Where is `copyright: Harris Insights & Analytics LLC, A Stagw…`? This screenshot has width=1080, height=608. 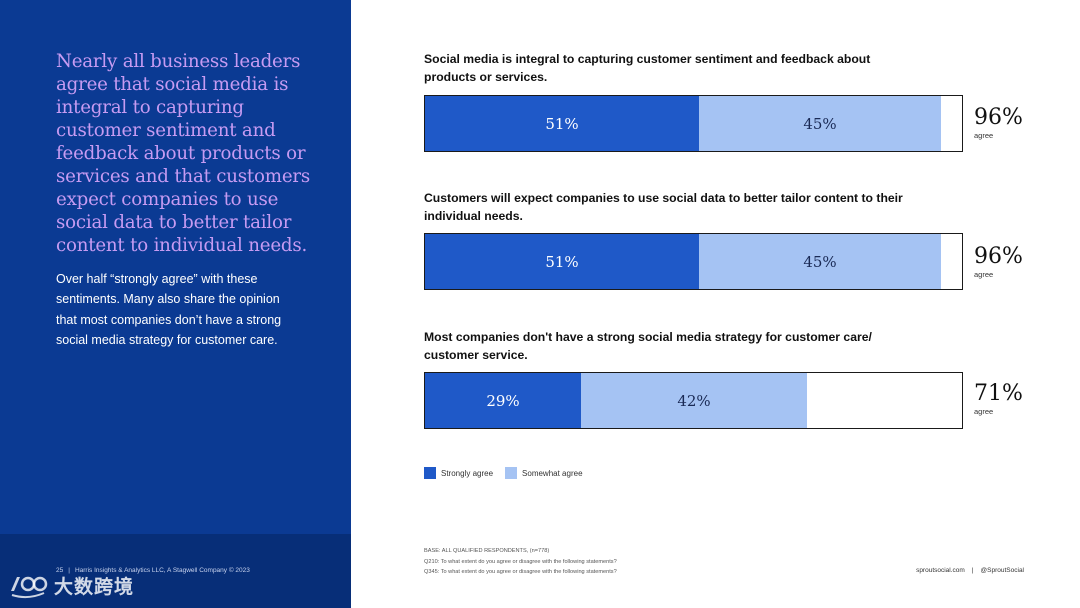 copyright: Harris Insights & Analytics LLC, A Stagw… is located at coordinates (162, 570).